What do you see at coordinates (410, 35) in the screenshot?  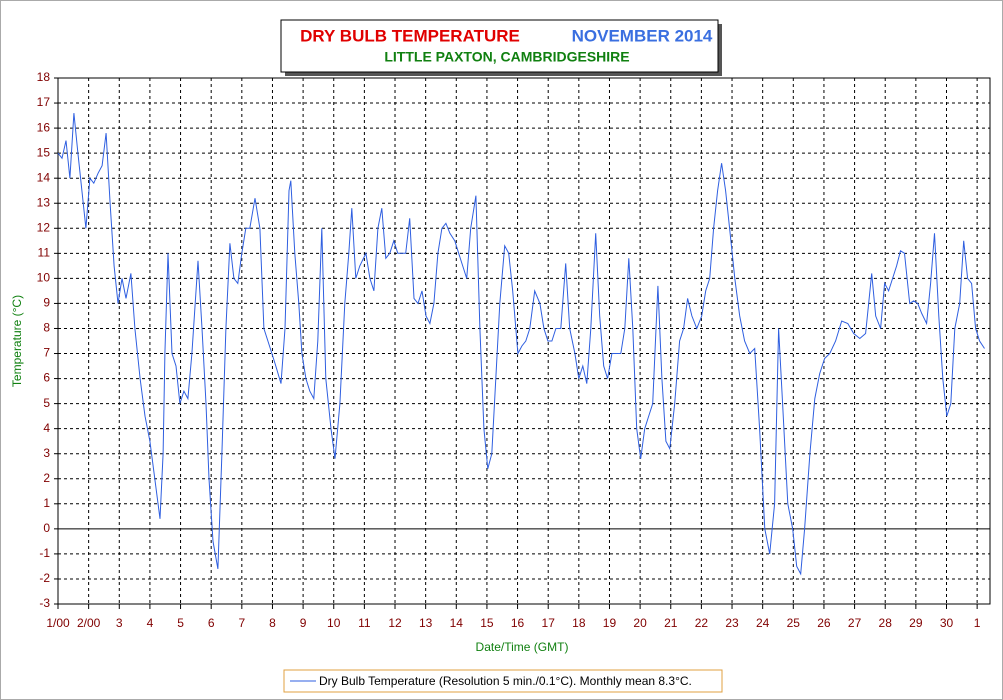 I see `chart-title: DRY BULB TEMPERATURE` at bounding box center [410, 35].